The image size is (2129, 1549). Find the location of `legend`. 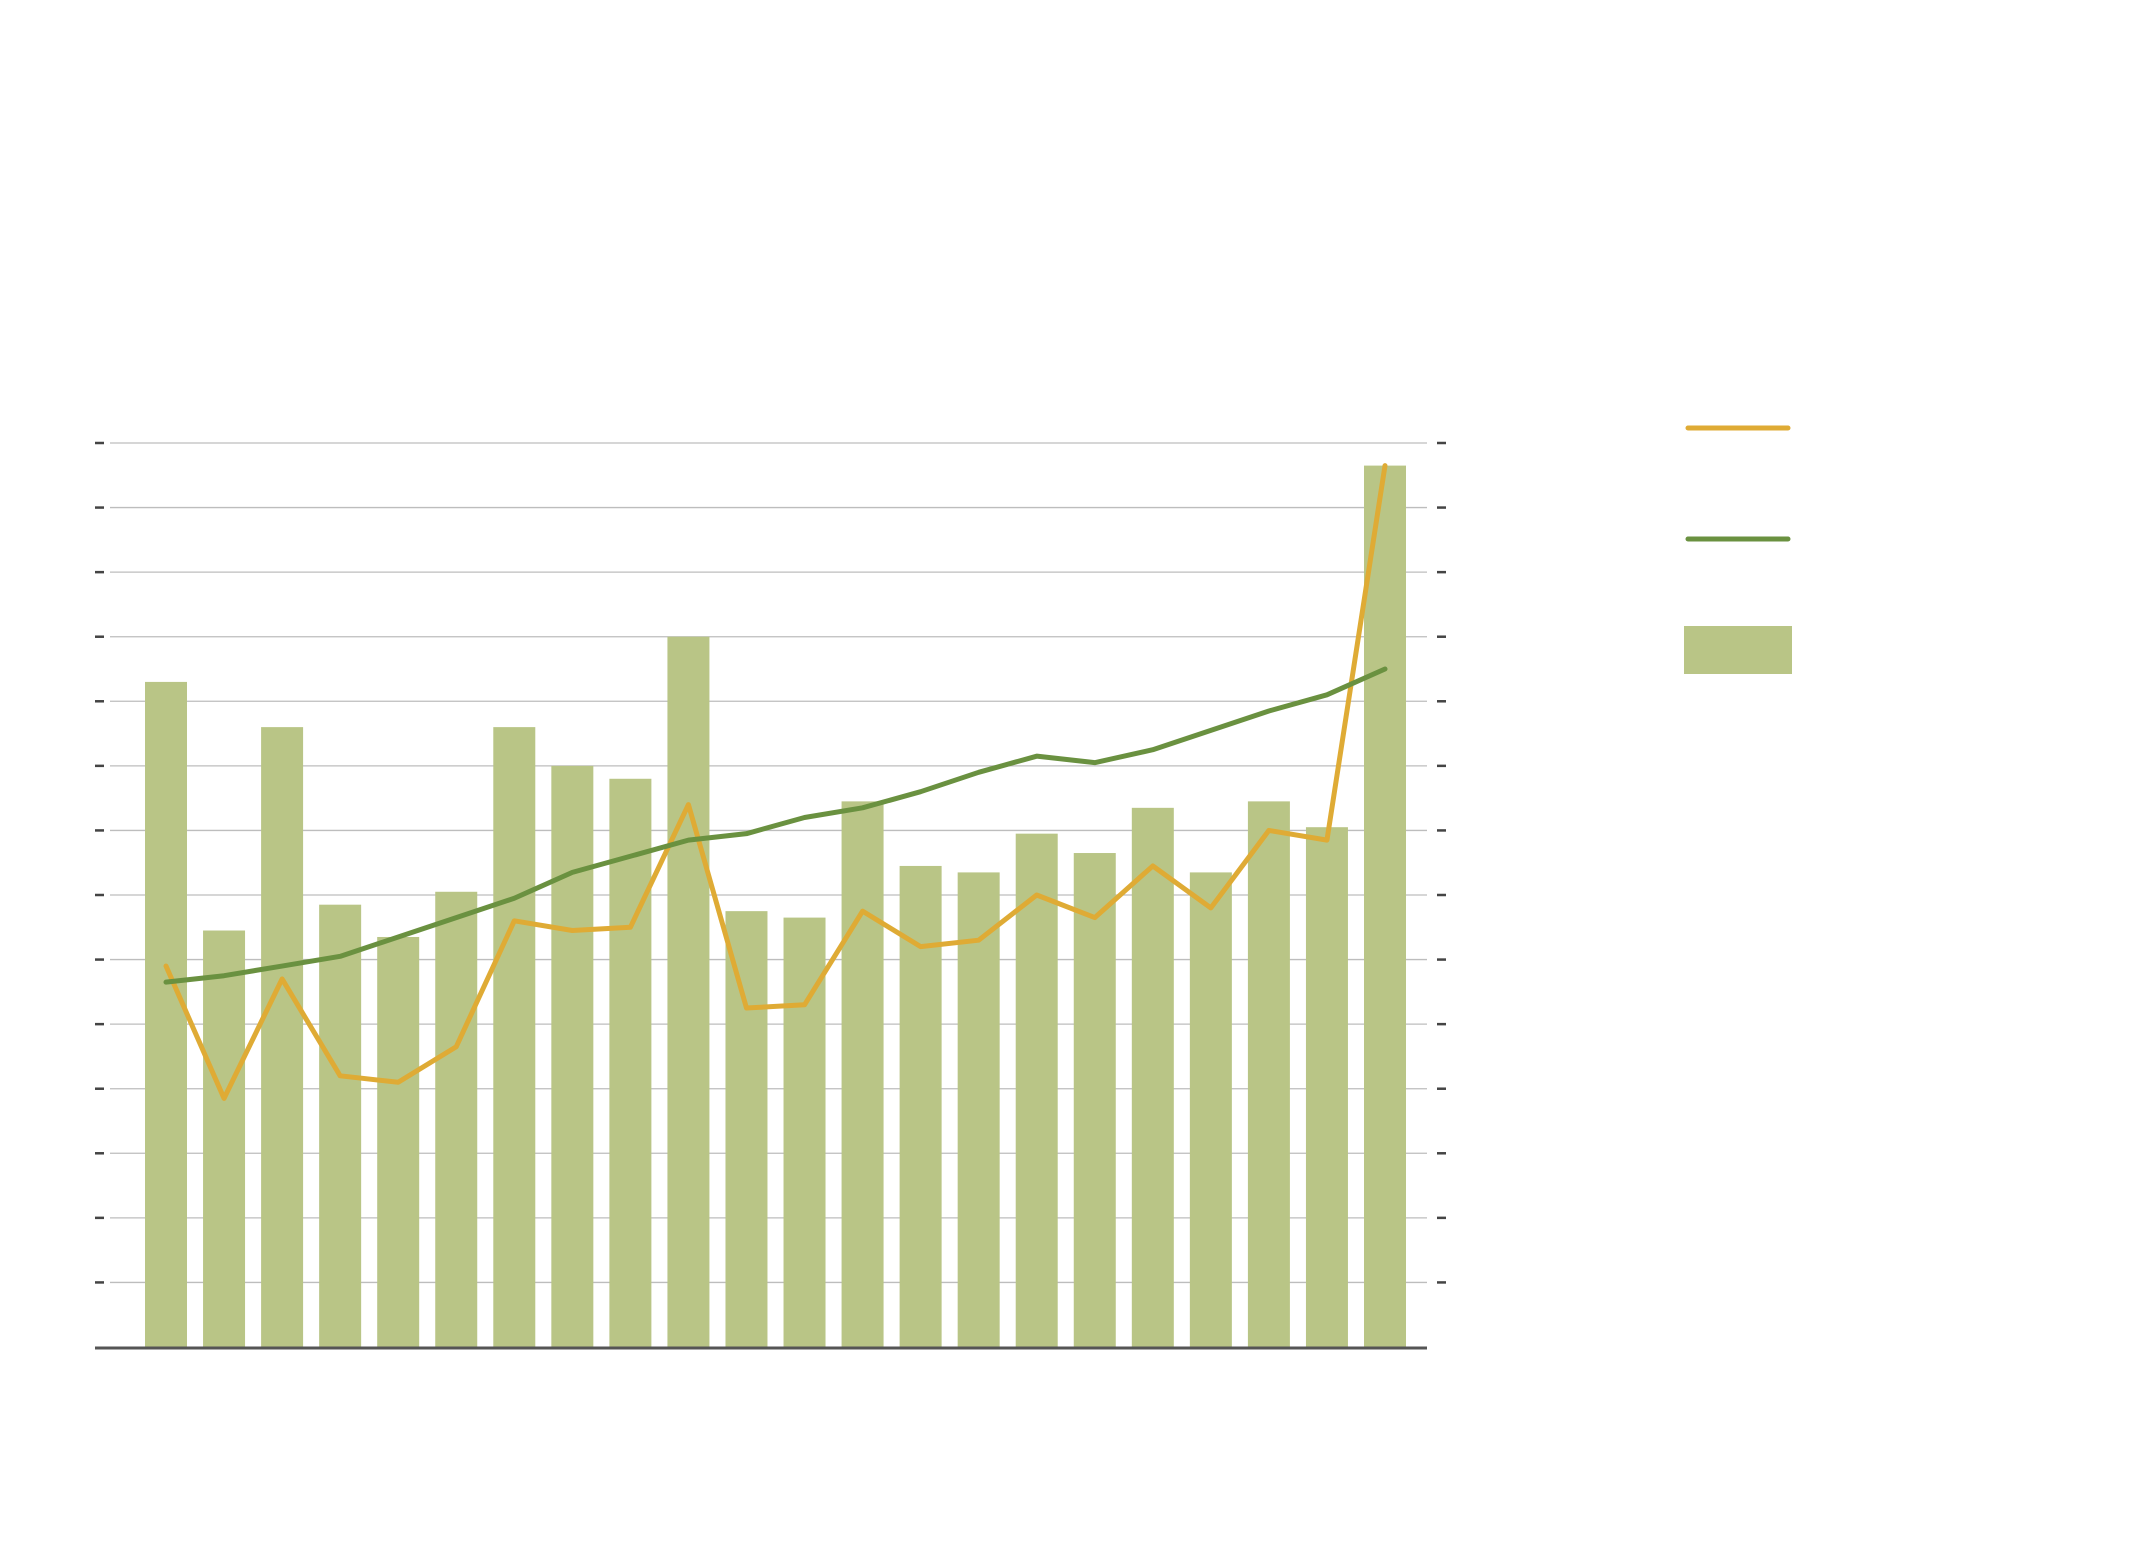

legend is located at coordinates (1738, 549).